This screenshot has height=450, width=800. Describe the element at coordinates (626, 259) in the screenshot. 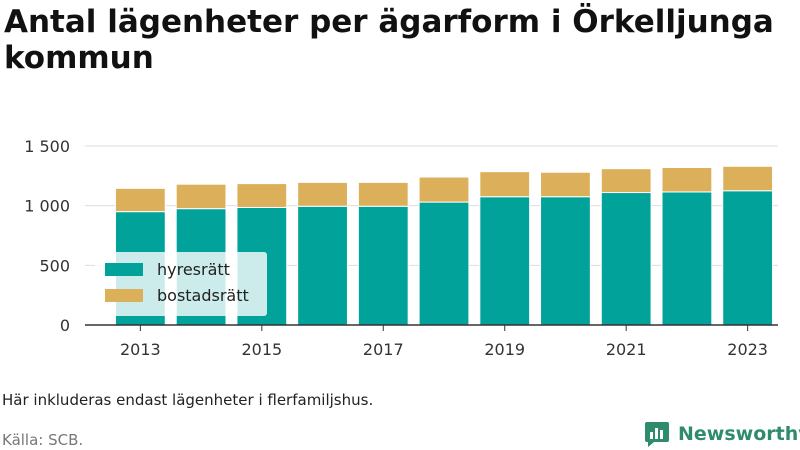

I see `bar-hyresratt-2021` at that location.